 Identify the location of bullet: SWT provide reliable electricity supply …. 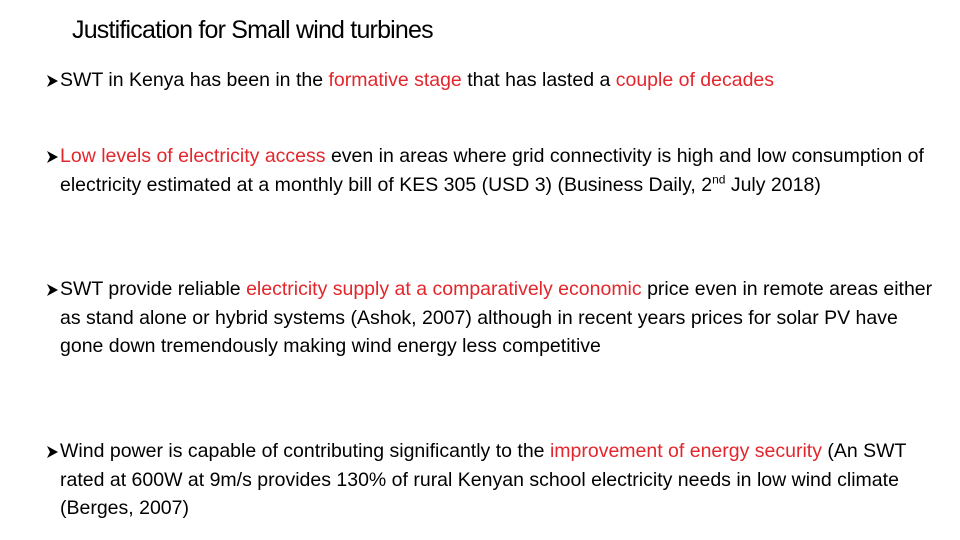
(493, 318).